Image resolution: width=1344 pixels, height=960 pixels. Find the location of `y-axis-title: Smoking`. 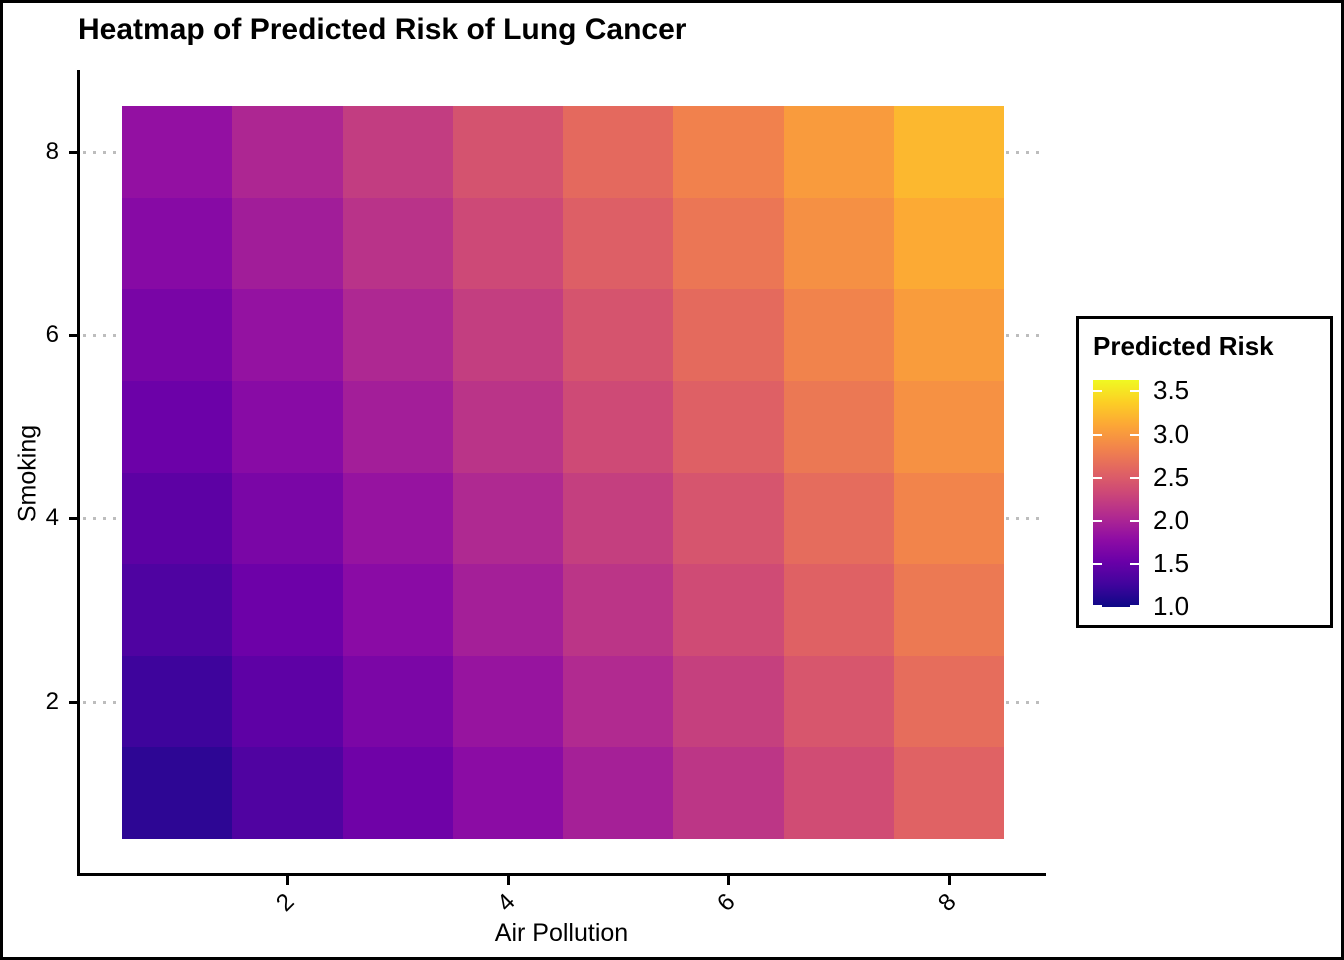

y-axis-title: Smoking is located at coordinates (27, 473).